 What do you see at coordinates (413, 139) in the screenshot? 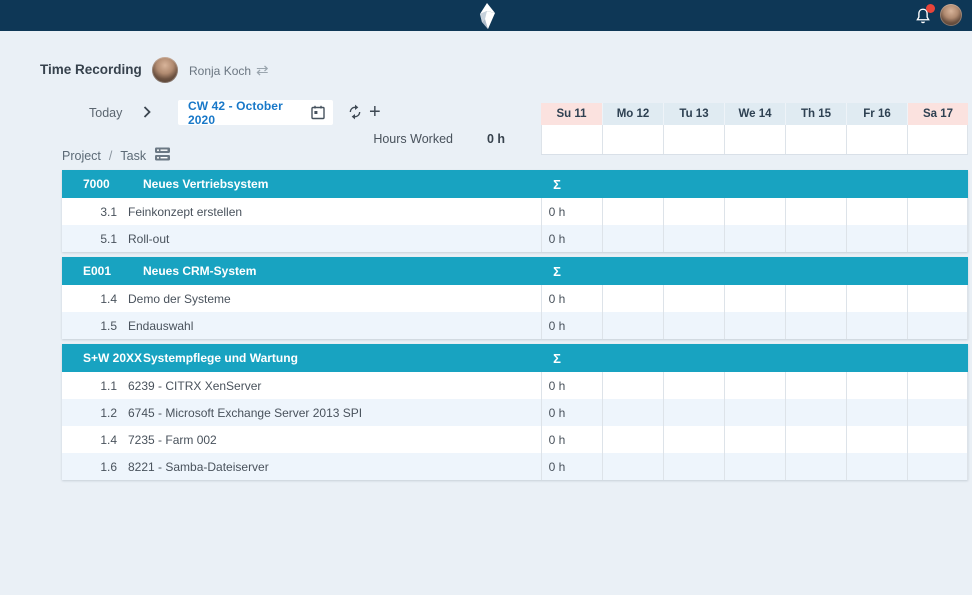
I see `hours-worked-label: Hours Worked` at bounding box center [413, 139].